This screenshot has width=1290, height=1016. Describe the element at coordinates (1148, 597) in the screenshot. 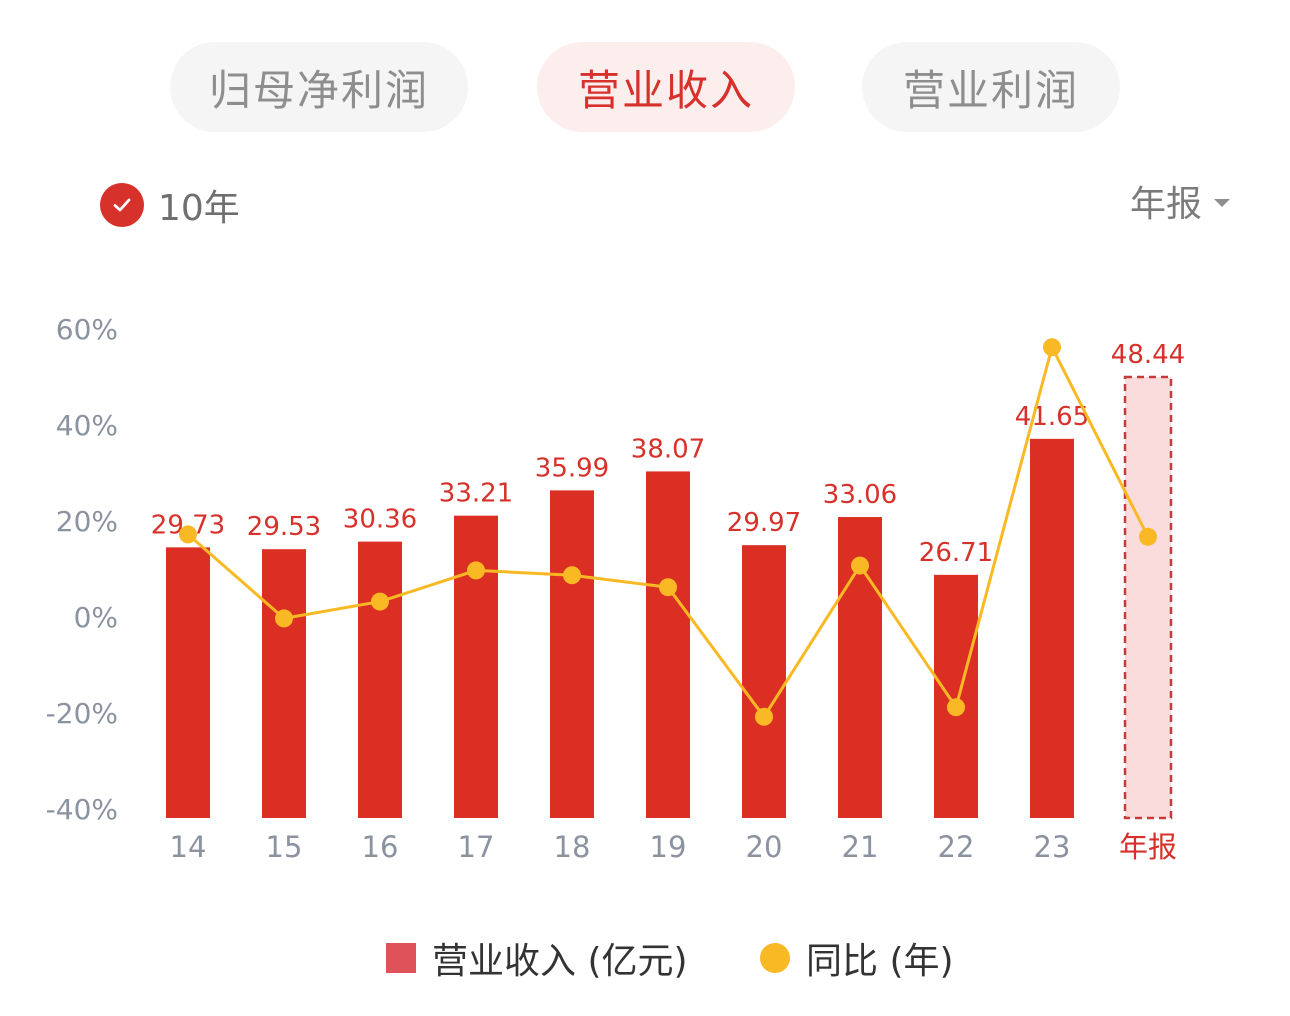

I see `bar-forecast` at that location.